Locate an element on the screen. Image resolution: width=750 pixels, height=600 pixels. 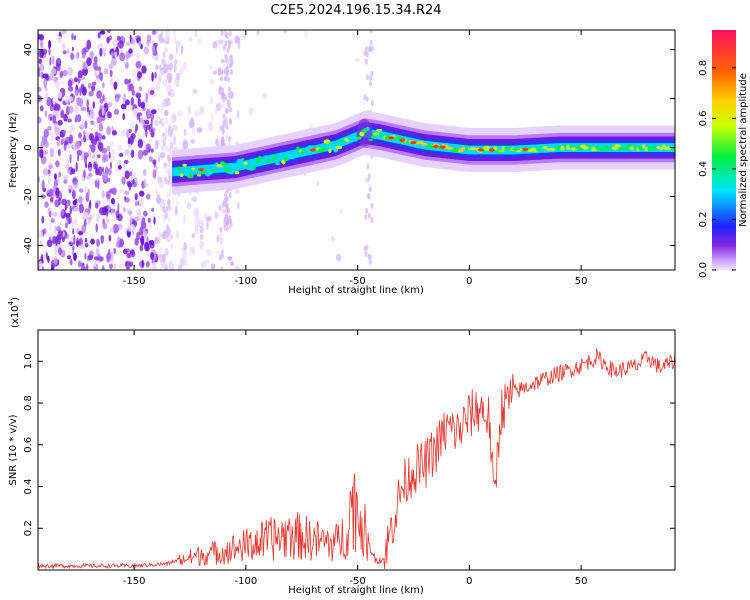
spectrogram-x-label: Height of straight line (km) is located at coordinates (356, 290).